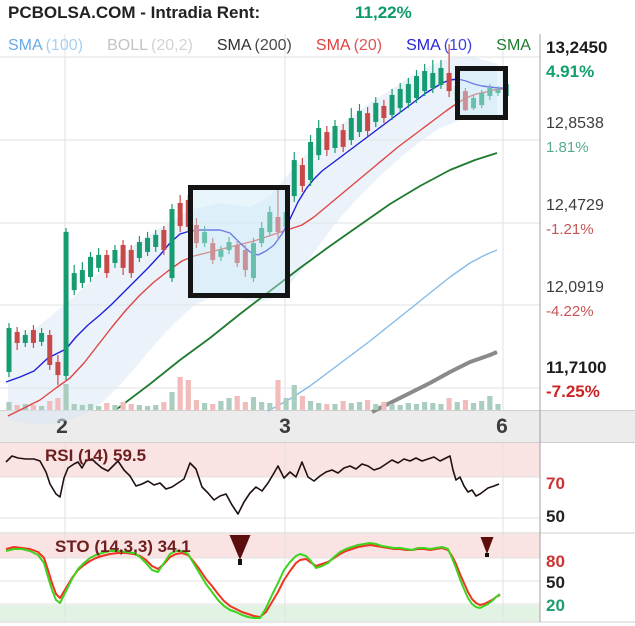 The image size is (635, 626). Describe the element at coordinates (253, 393) in the screenshot. I see `volume-bars` at that location.